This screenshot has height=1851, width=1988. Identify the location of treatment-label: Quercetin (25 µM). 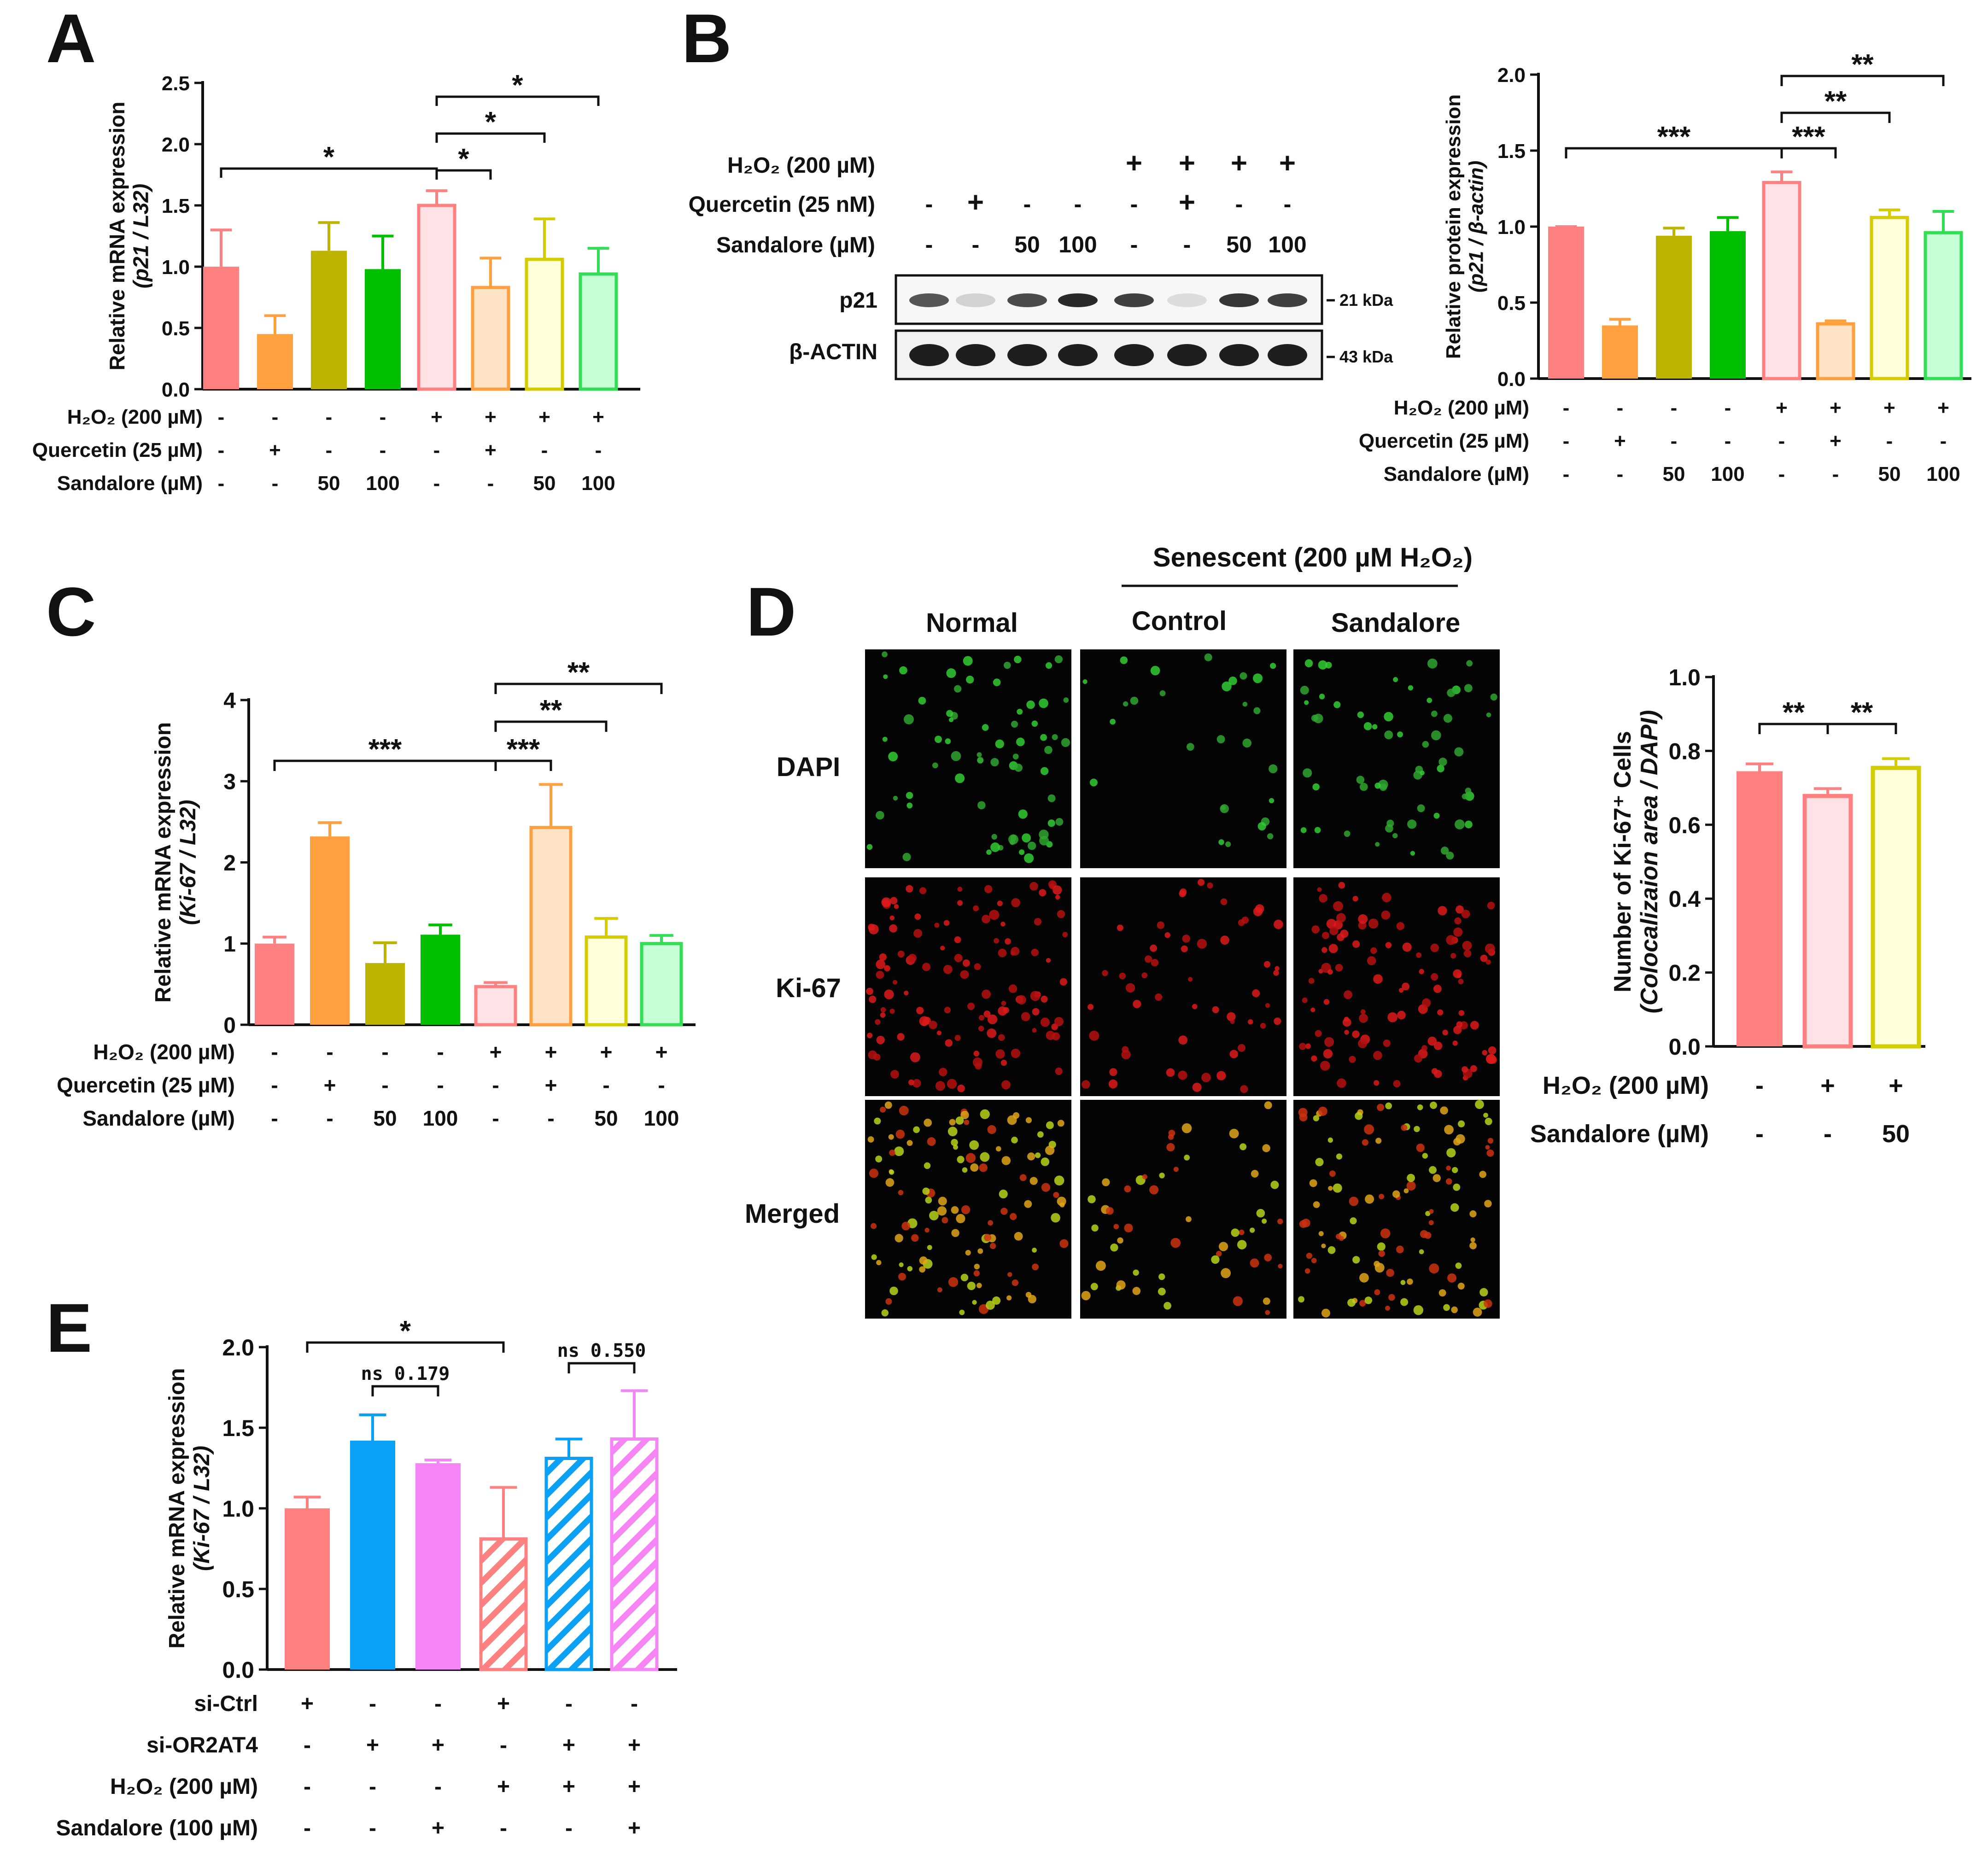
(117, 450).